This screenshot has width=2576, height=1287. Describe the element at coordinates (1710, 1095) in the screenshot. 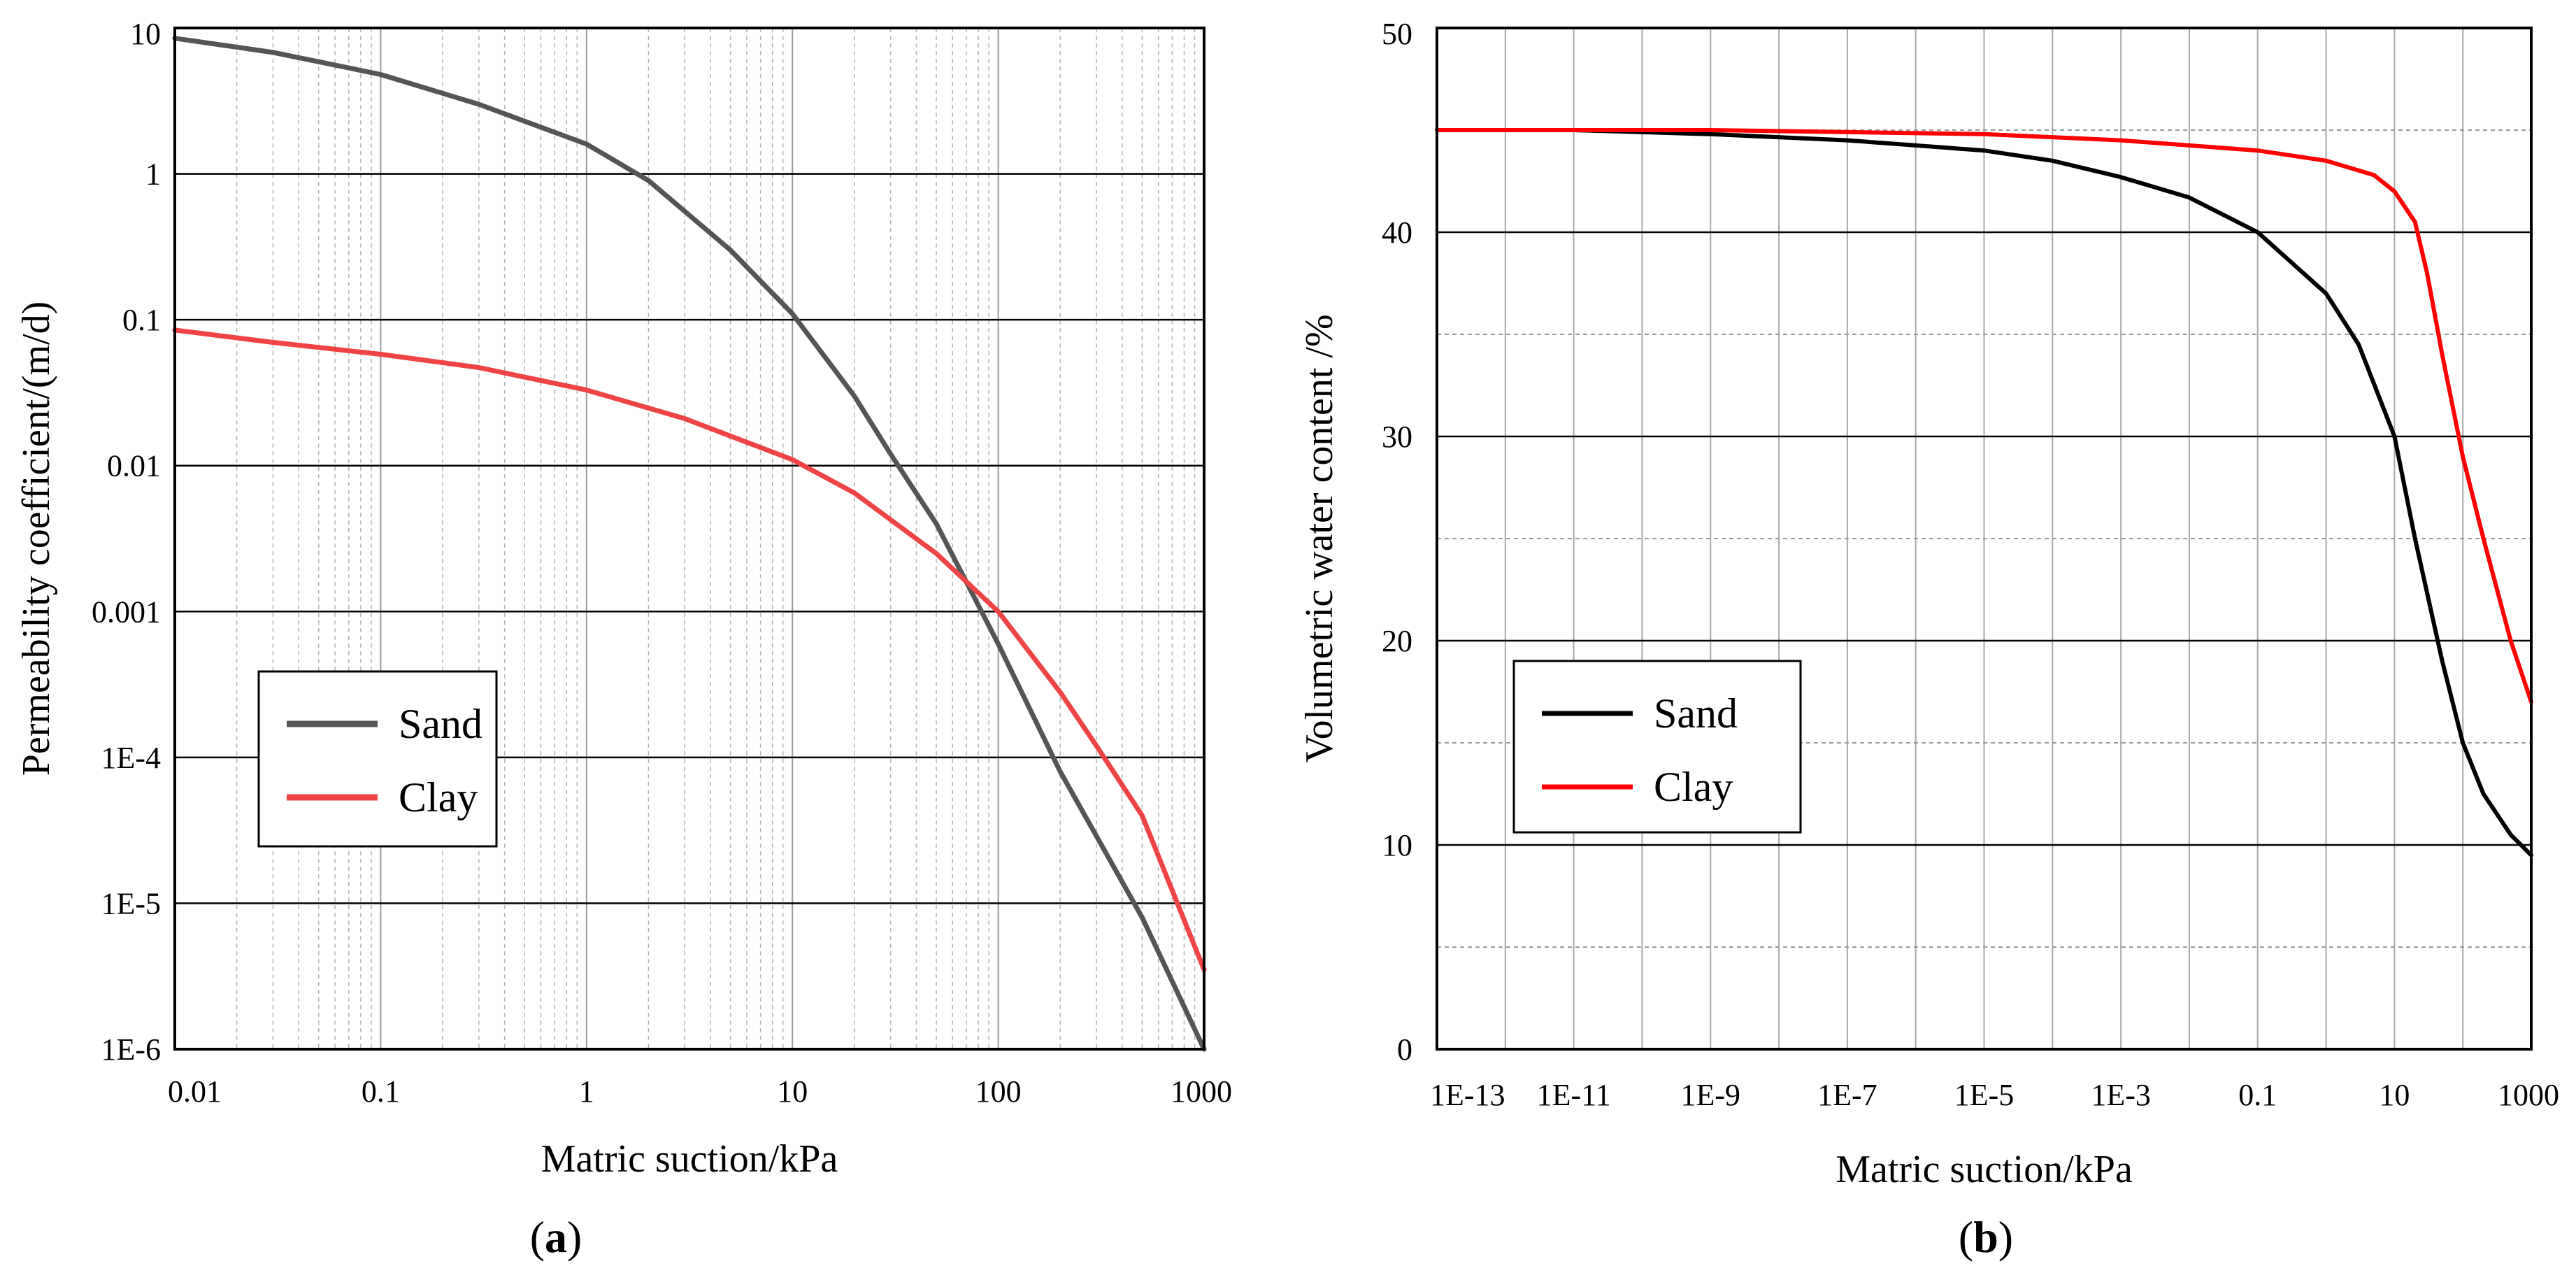

I see `x-tick-label: 1E-9` at that location.